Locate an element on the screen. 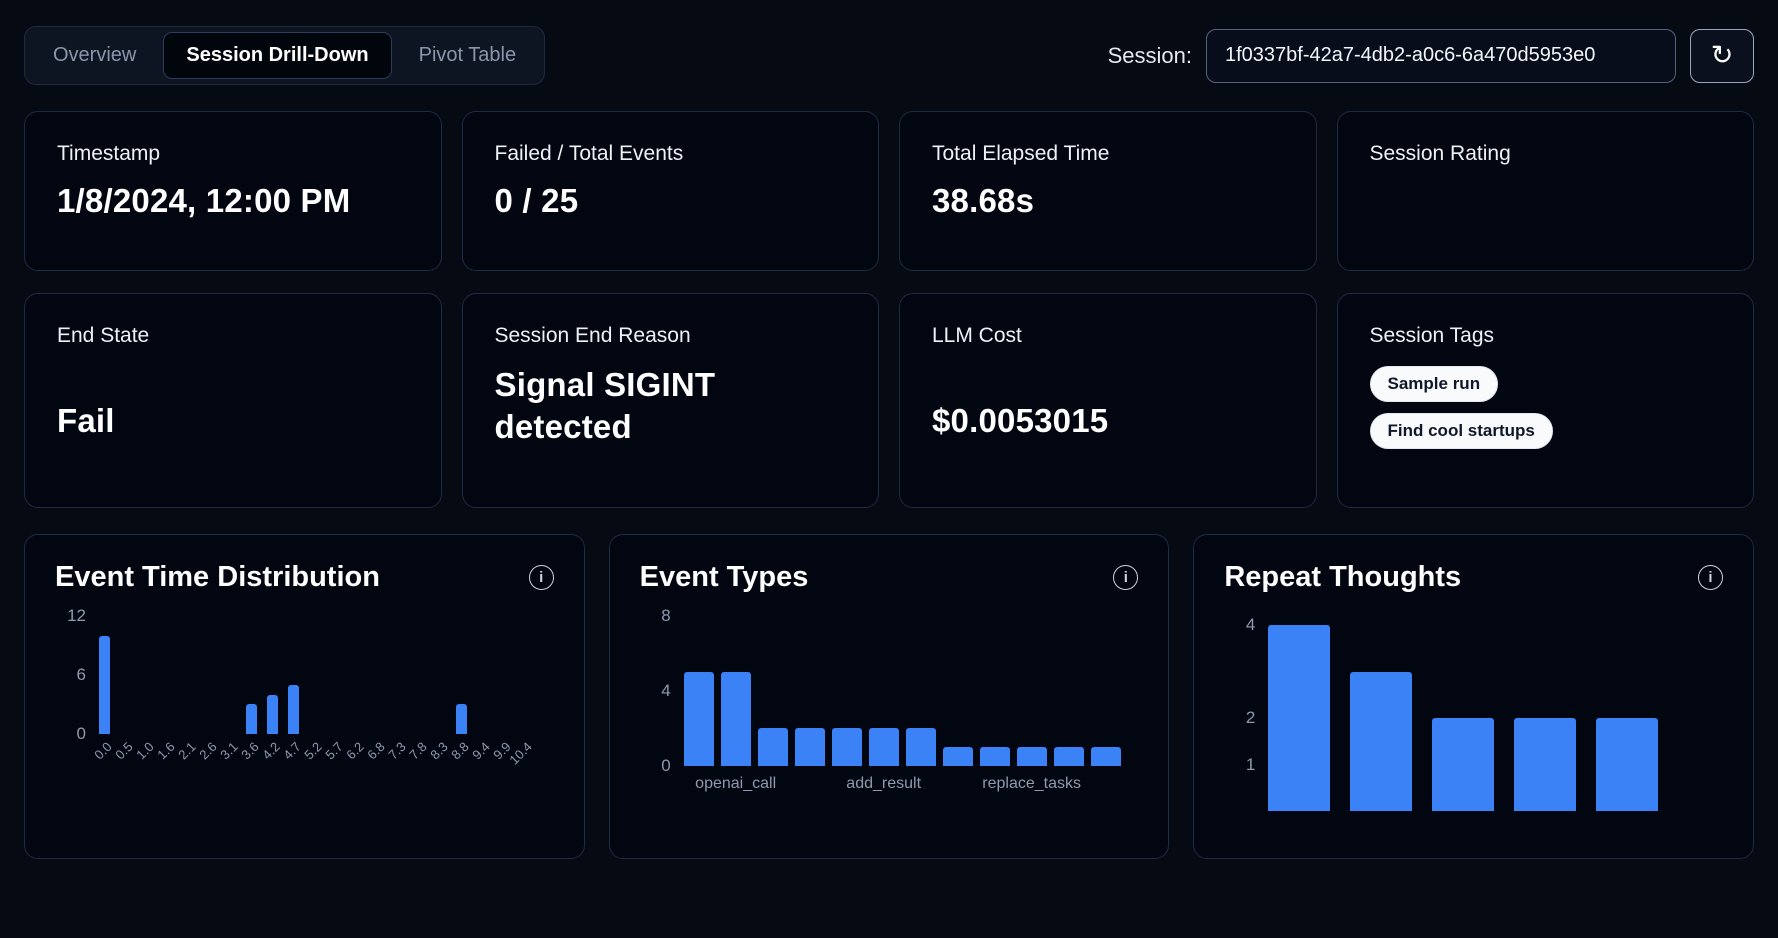  session-label: Session: is located at coordinates (1149, 55).